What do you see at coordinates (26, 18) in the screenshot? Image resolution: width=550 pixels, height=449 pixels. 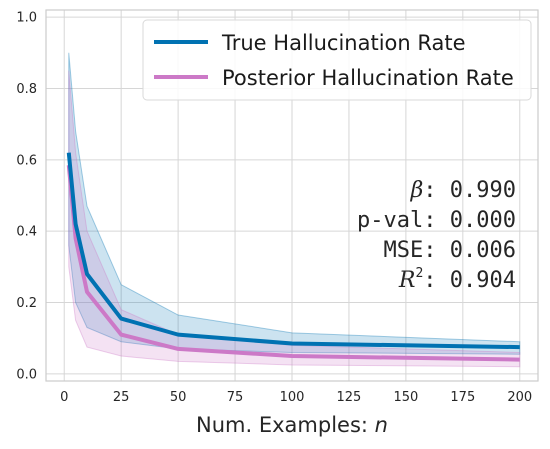 I see `y-tick-label: 1.0` at bounding box center [26, 18].